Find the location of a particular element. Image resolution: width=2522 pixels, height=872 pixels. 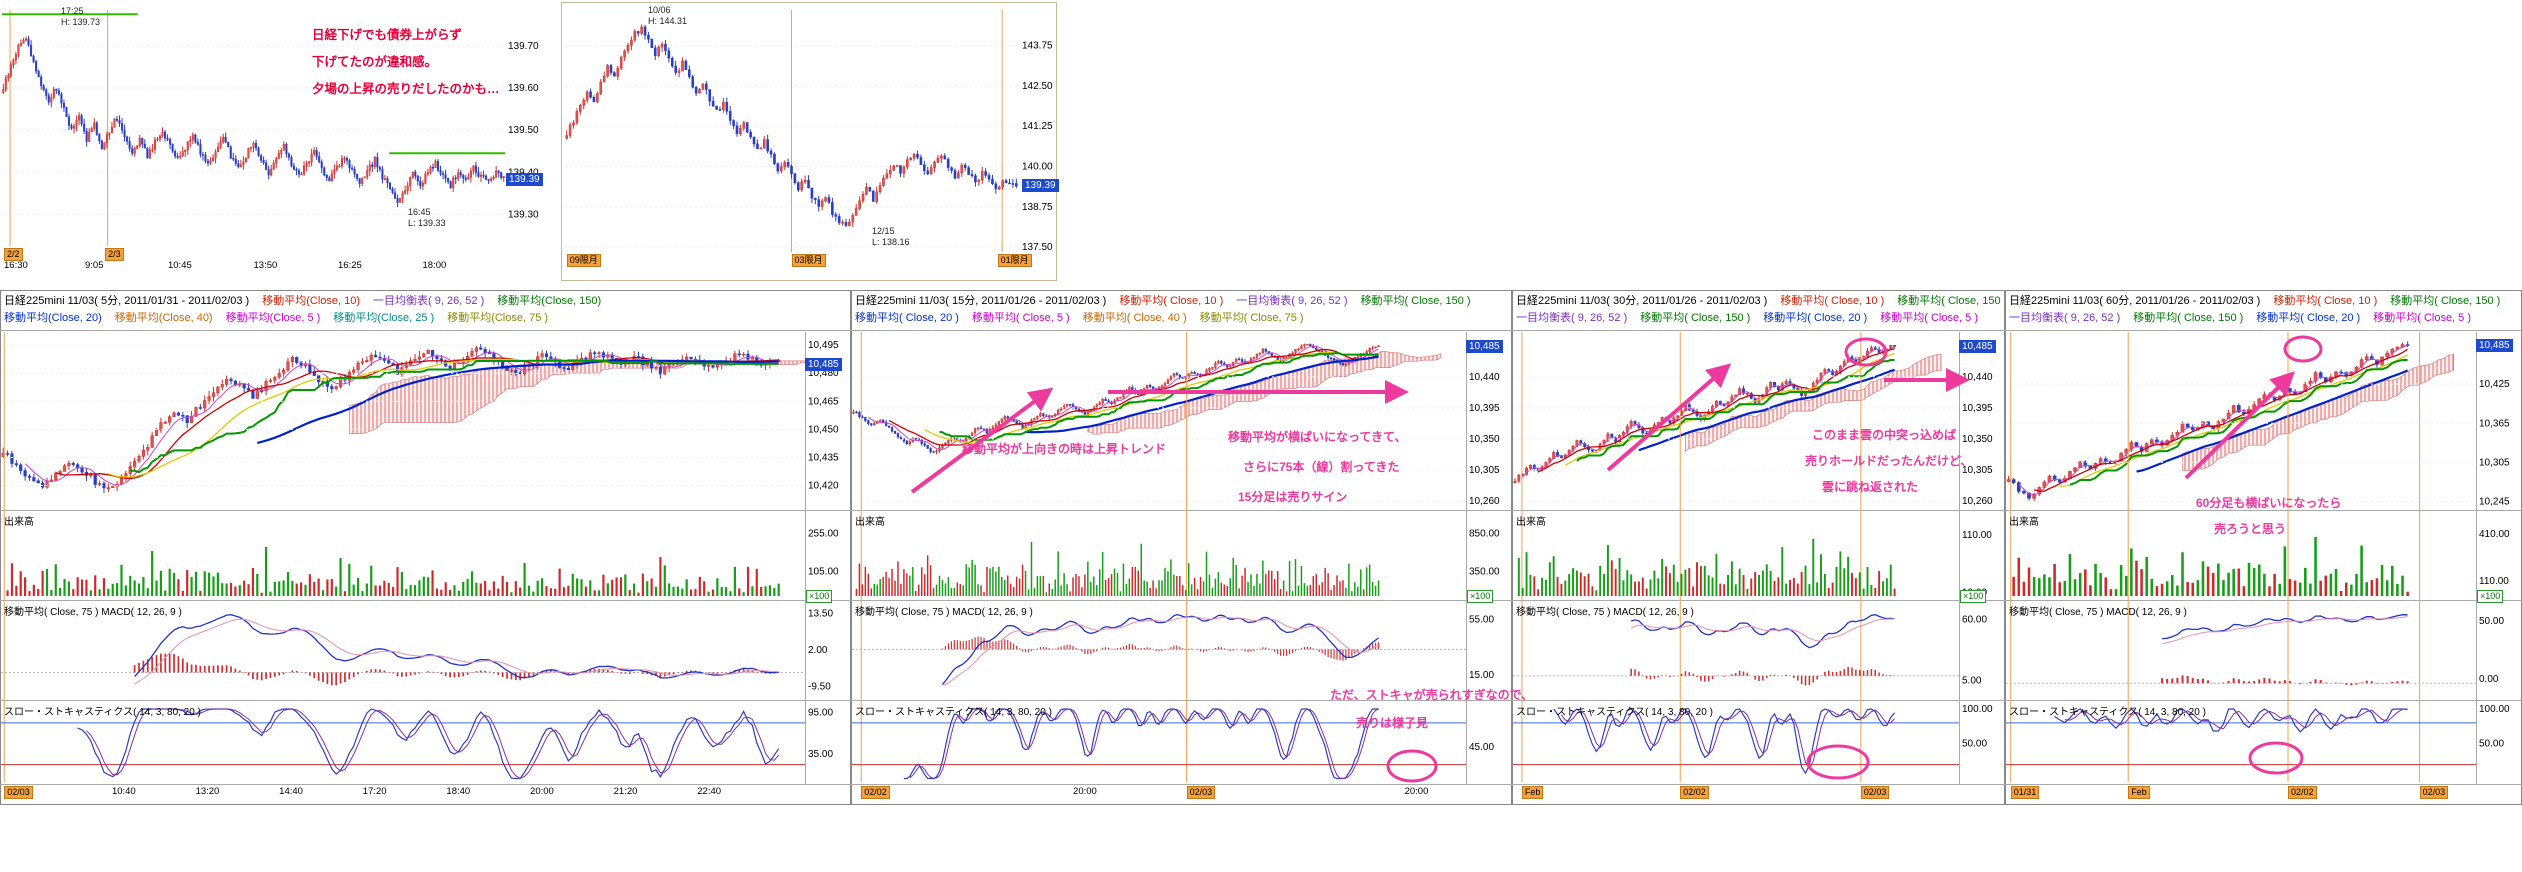

nikkei-60min-plot-area is located at coordinates (2241, 420).